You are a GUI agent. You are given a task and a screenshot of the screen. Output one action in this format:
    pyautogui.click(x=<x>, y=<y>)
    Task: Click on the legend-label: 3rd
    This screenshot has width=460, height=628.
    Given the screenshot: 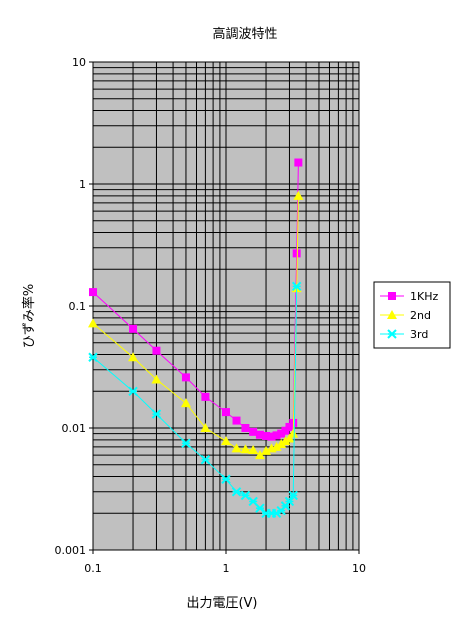 What is the action you would take?
    pyautogui.click(x=419, y=334)
    